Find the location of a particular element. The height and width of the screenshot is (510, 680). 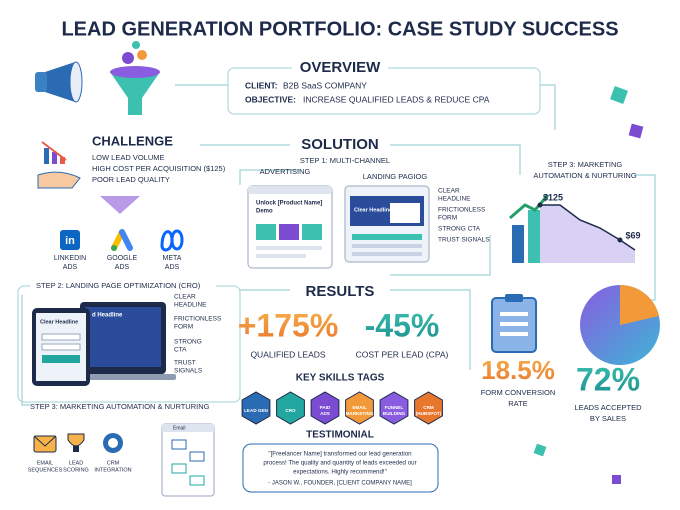

solution-heading-bg is located at coordinates (340, 145).